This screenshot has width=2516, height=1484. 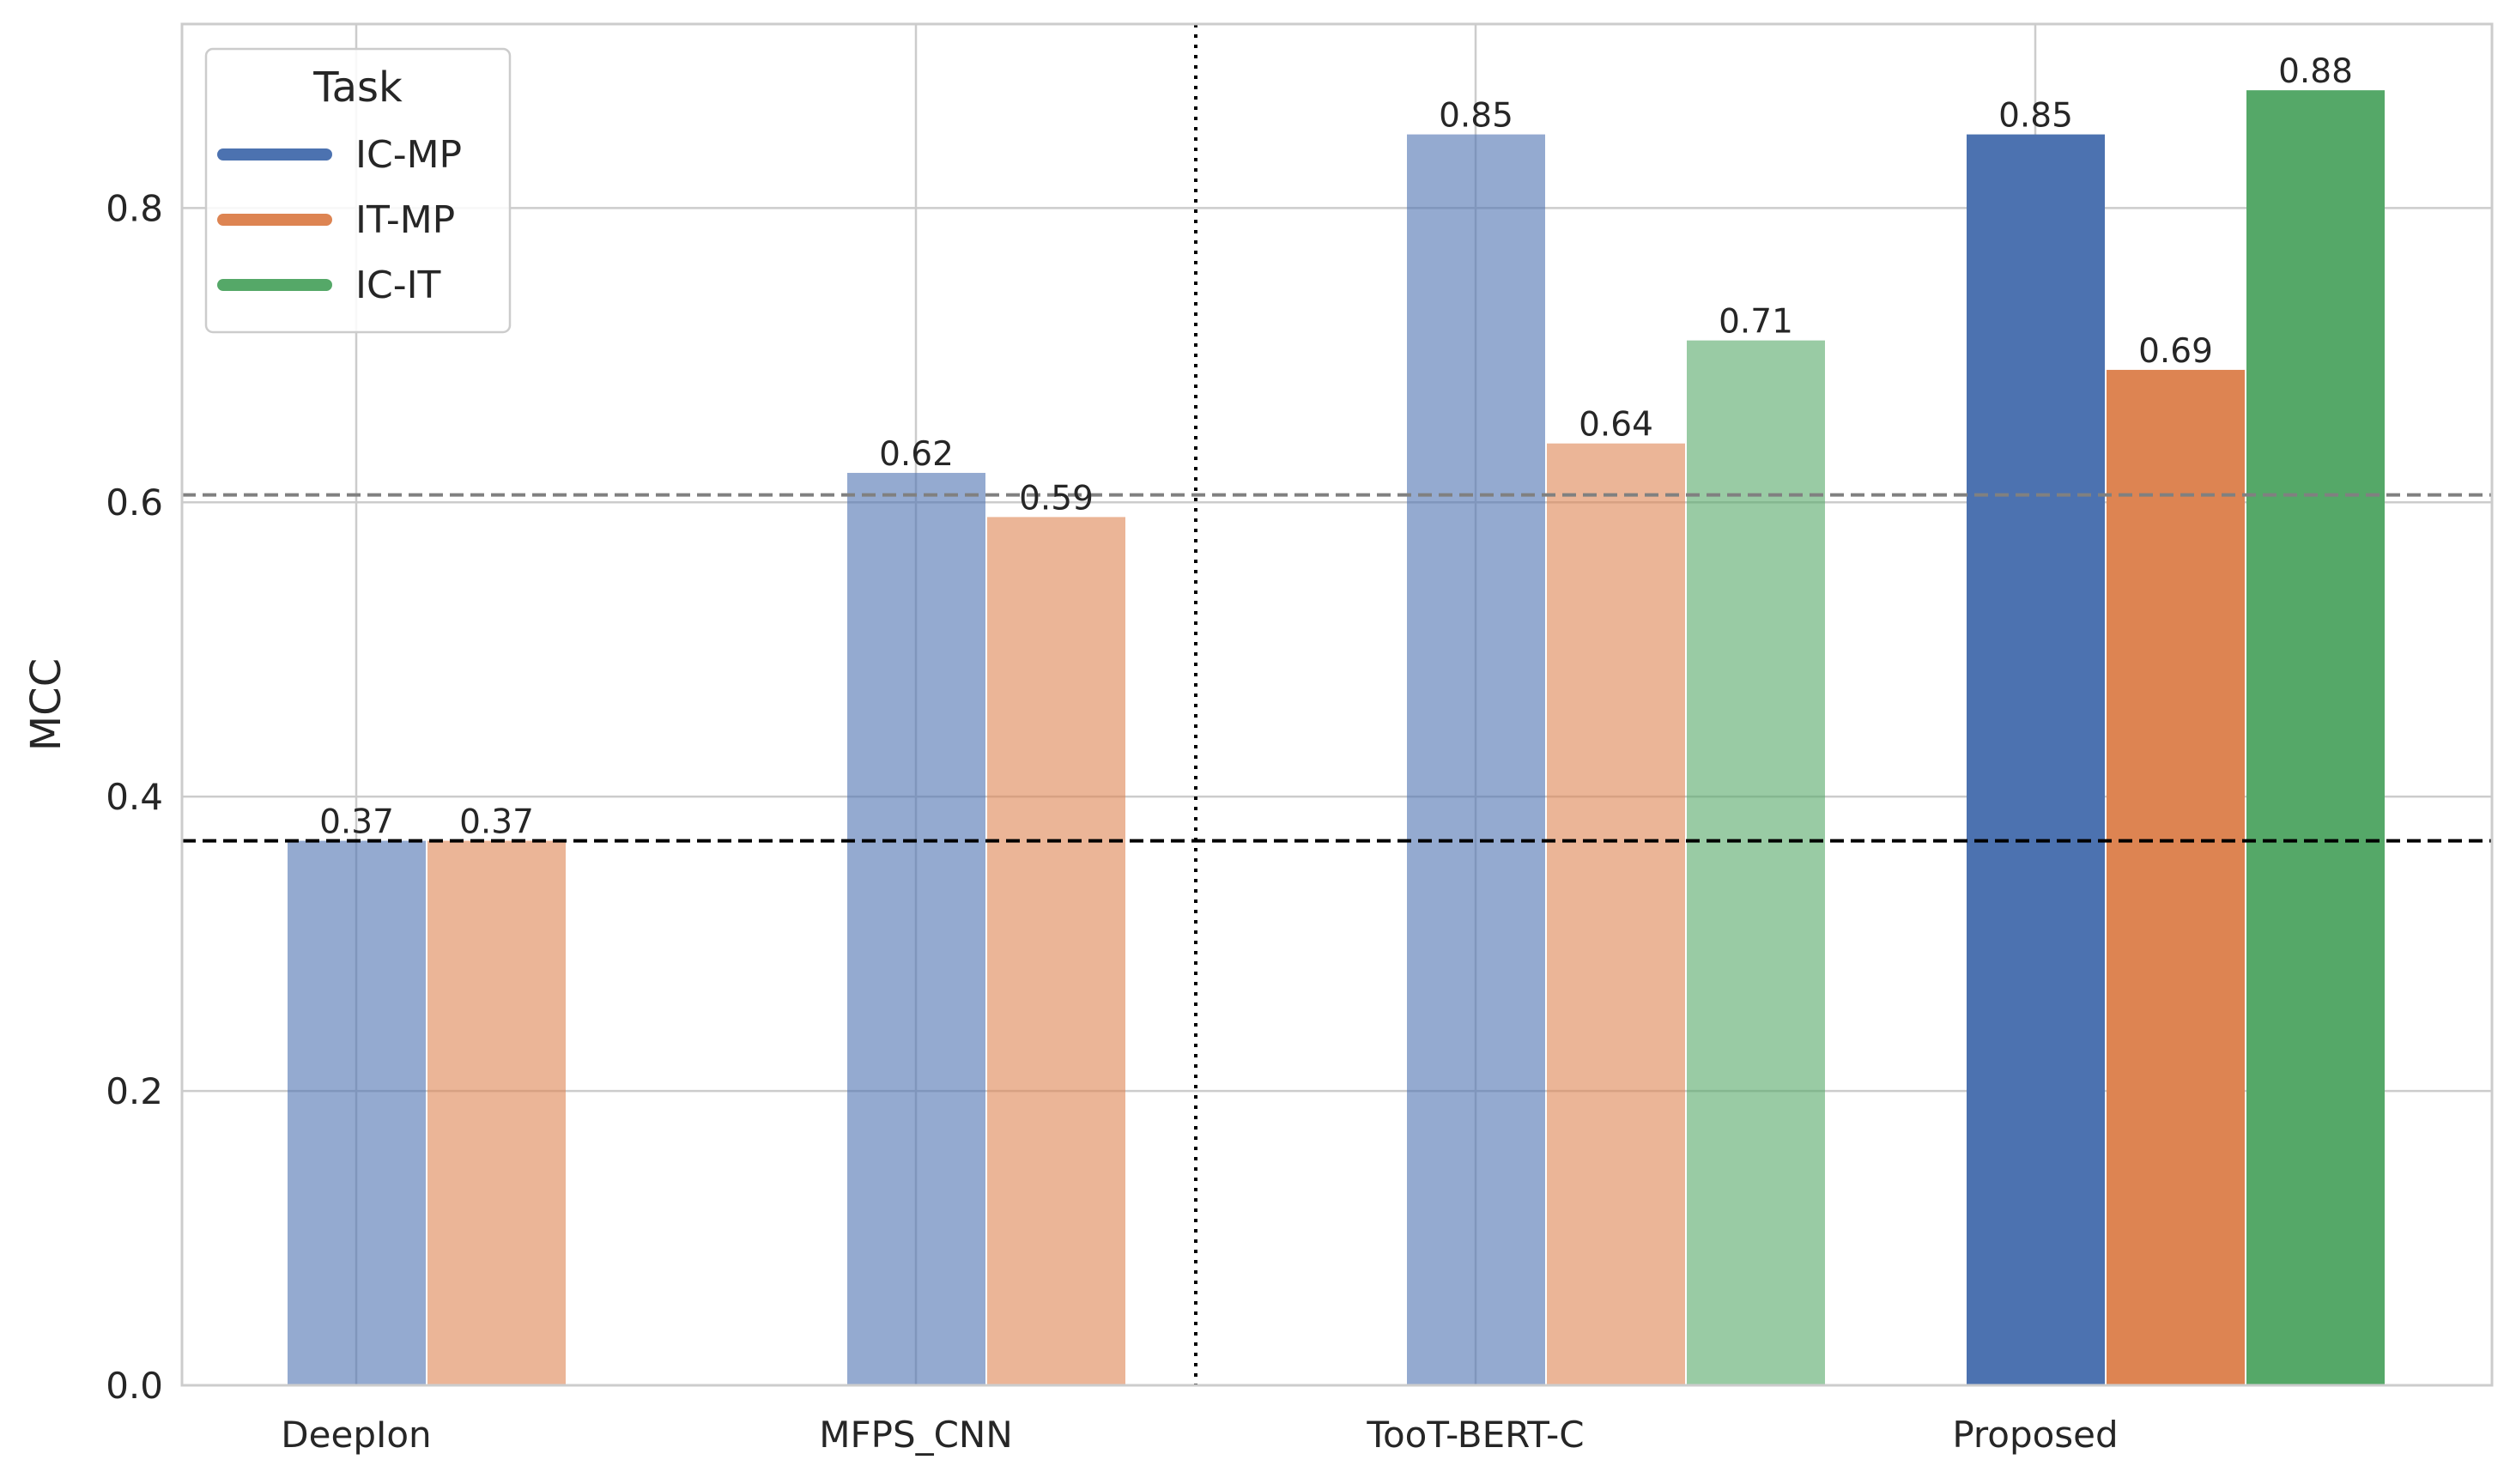 What do you see at coordinates (2035, 1435) in the screenshot?
I see `x-tick-label: Proposed` at bounding box center [2035, 1435].